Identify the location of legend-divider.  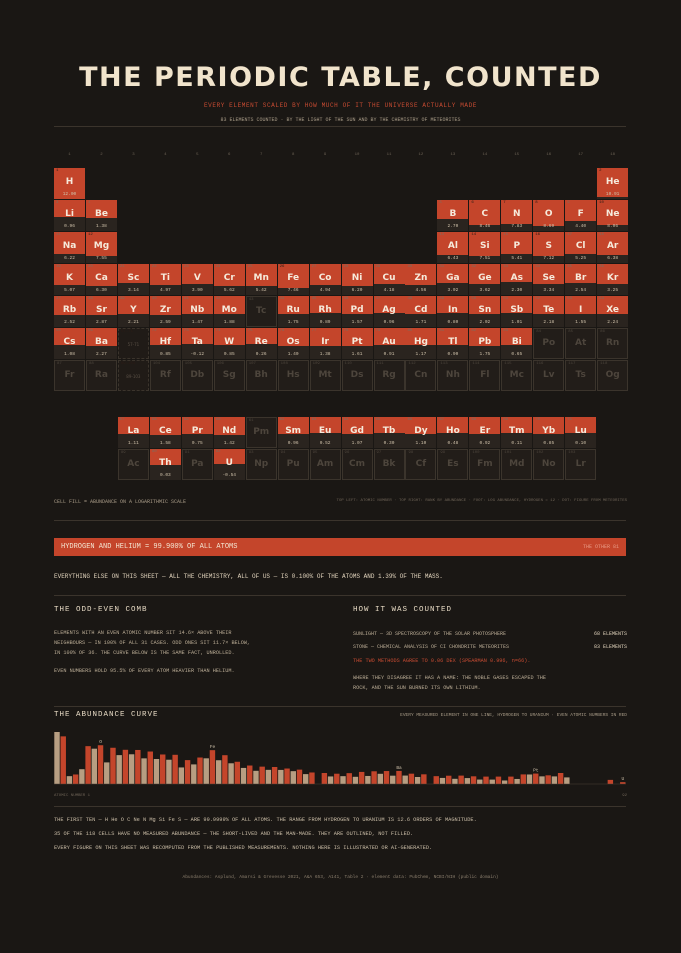
(340, 520).